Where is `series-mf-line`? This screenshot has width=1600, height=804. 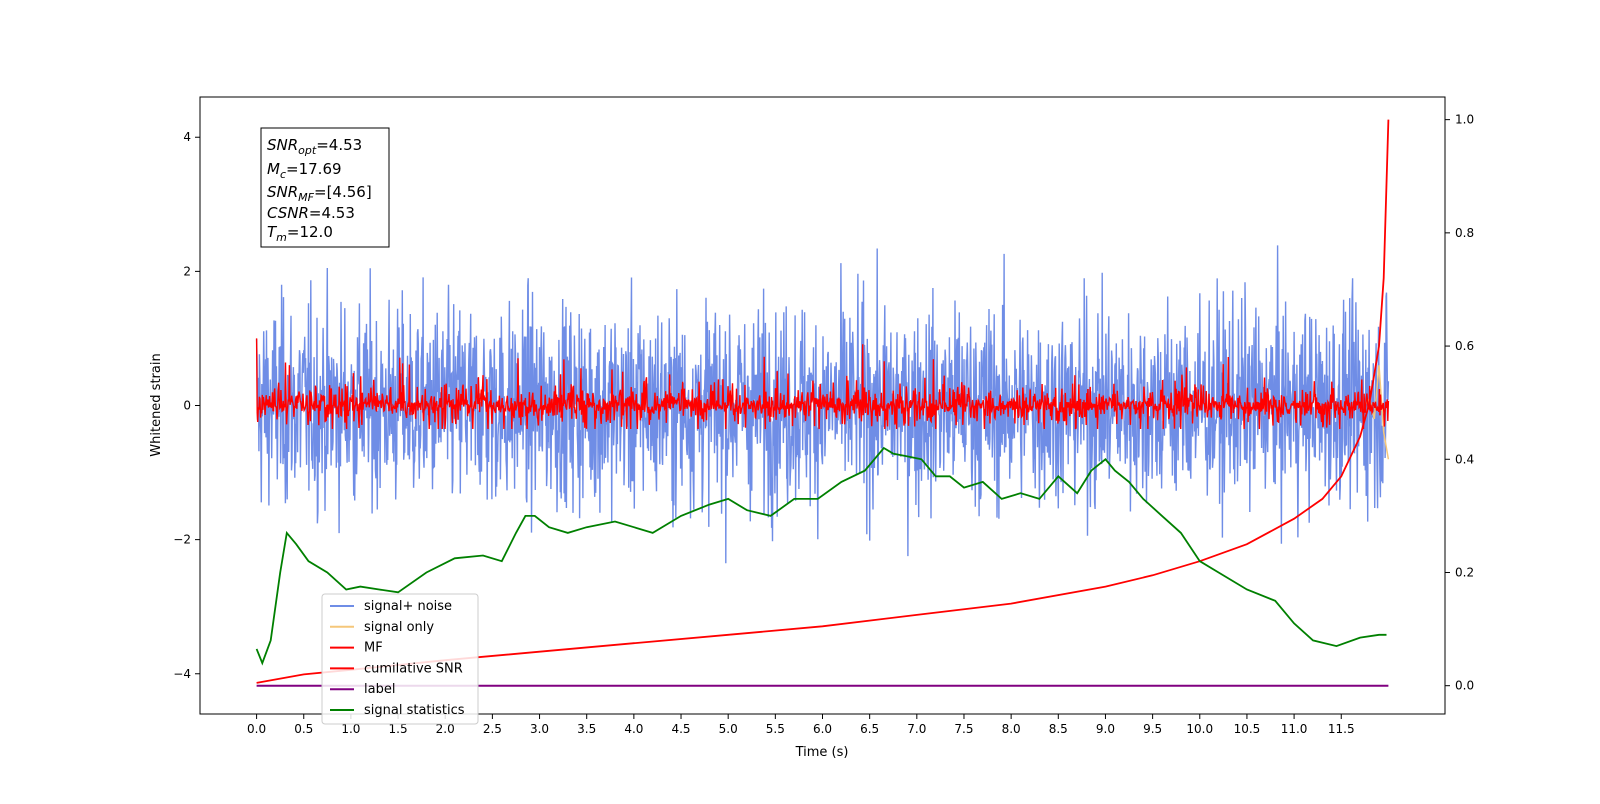 series-mf-line is located at coordinates (822, 384).